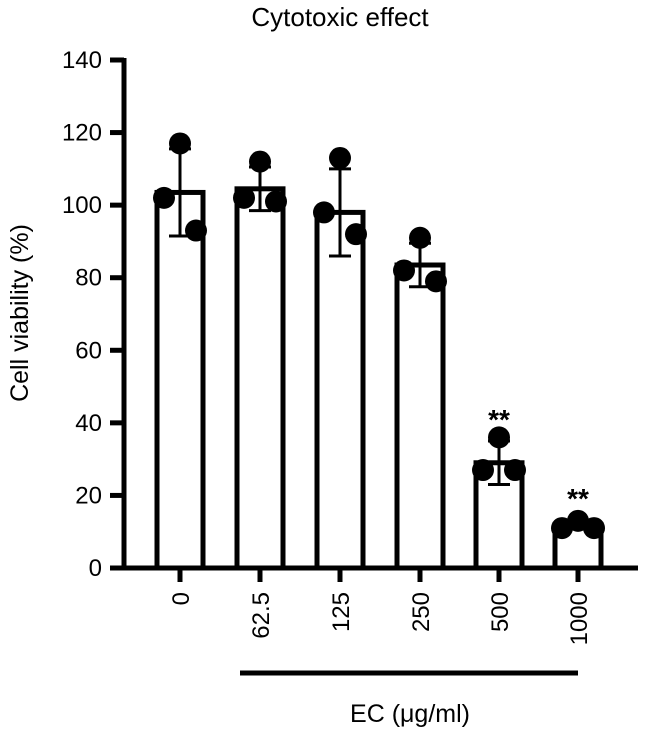 The height and width of the screenshot is (735, 646). I want to click on y-tick-label: 40, so click(88, 423).